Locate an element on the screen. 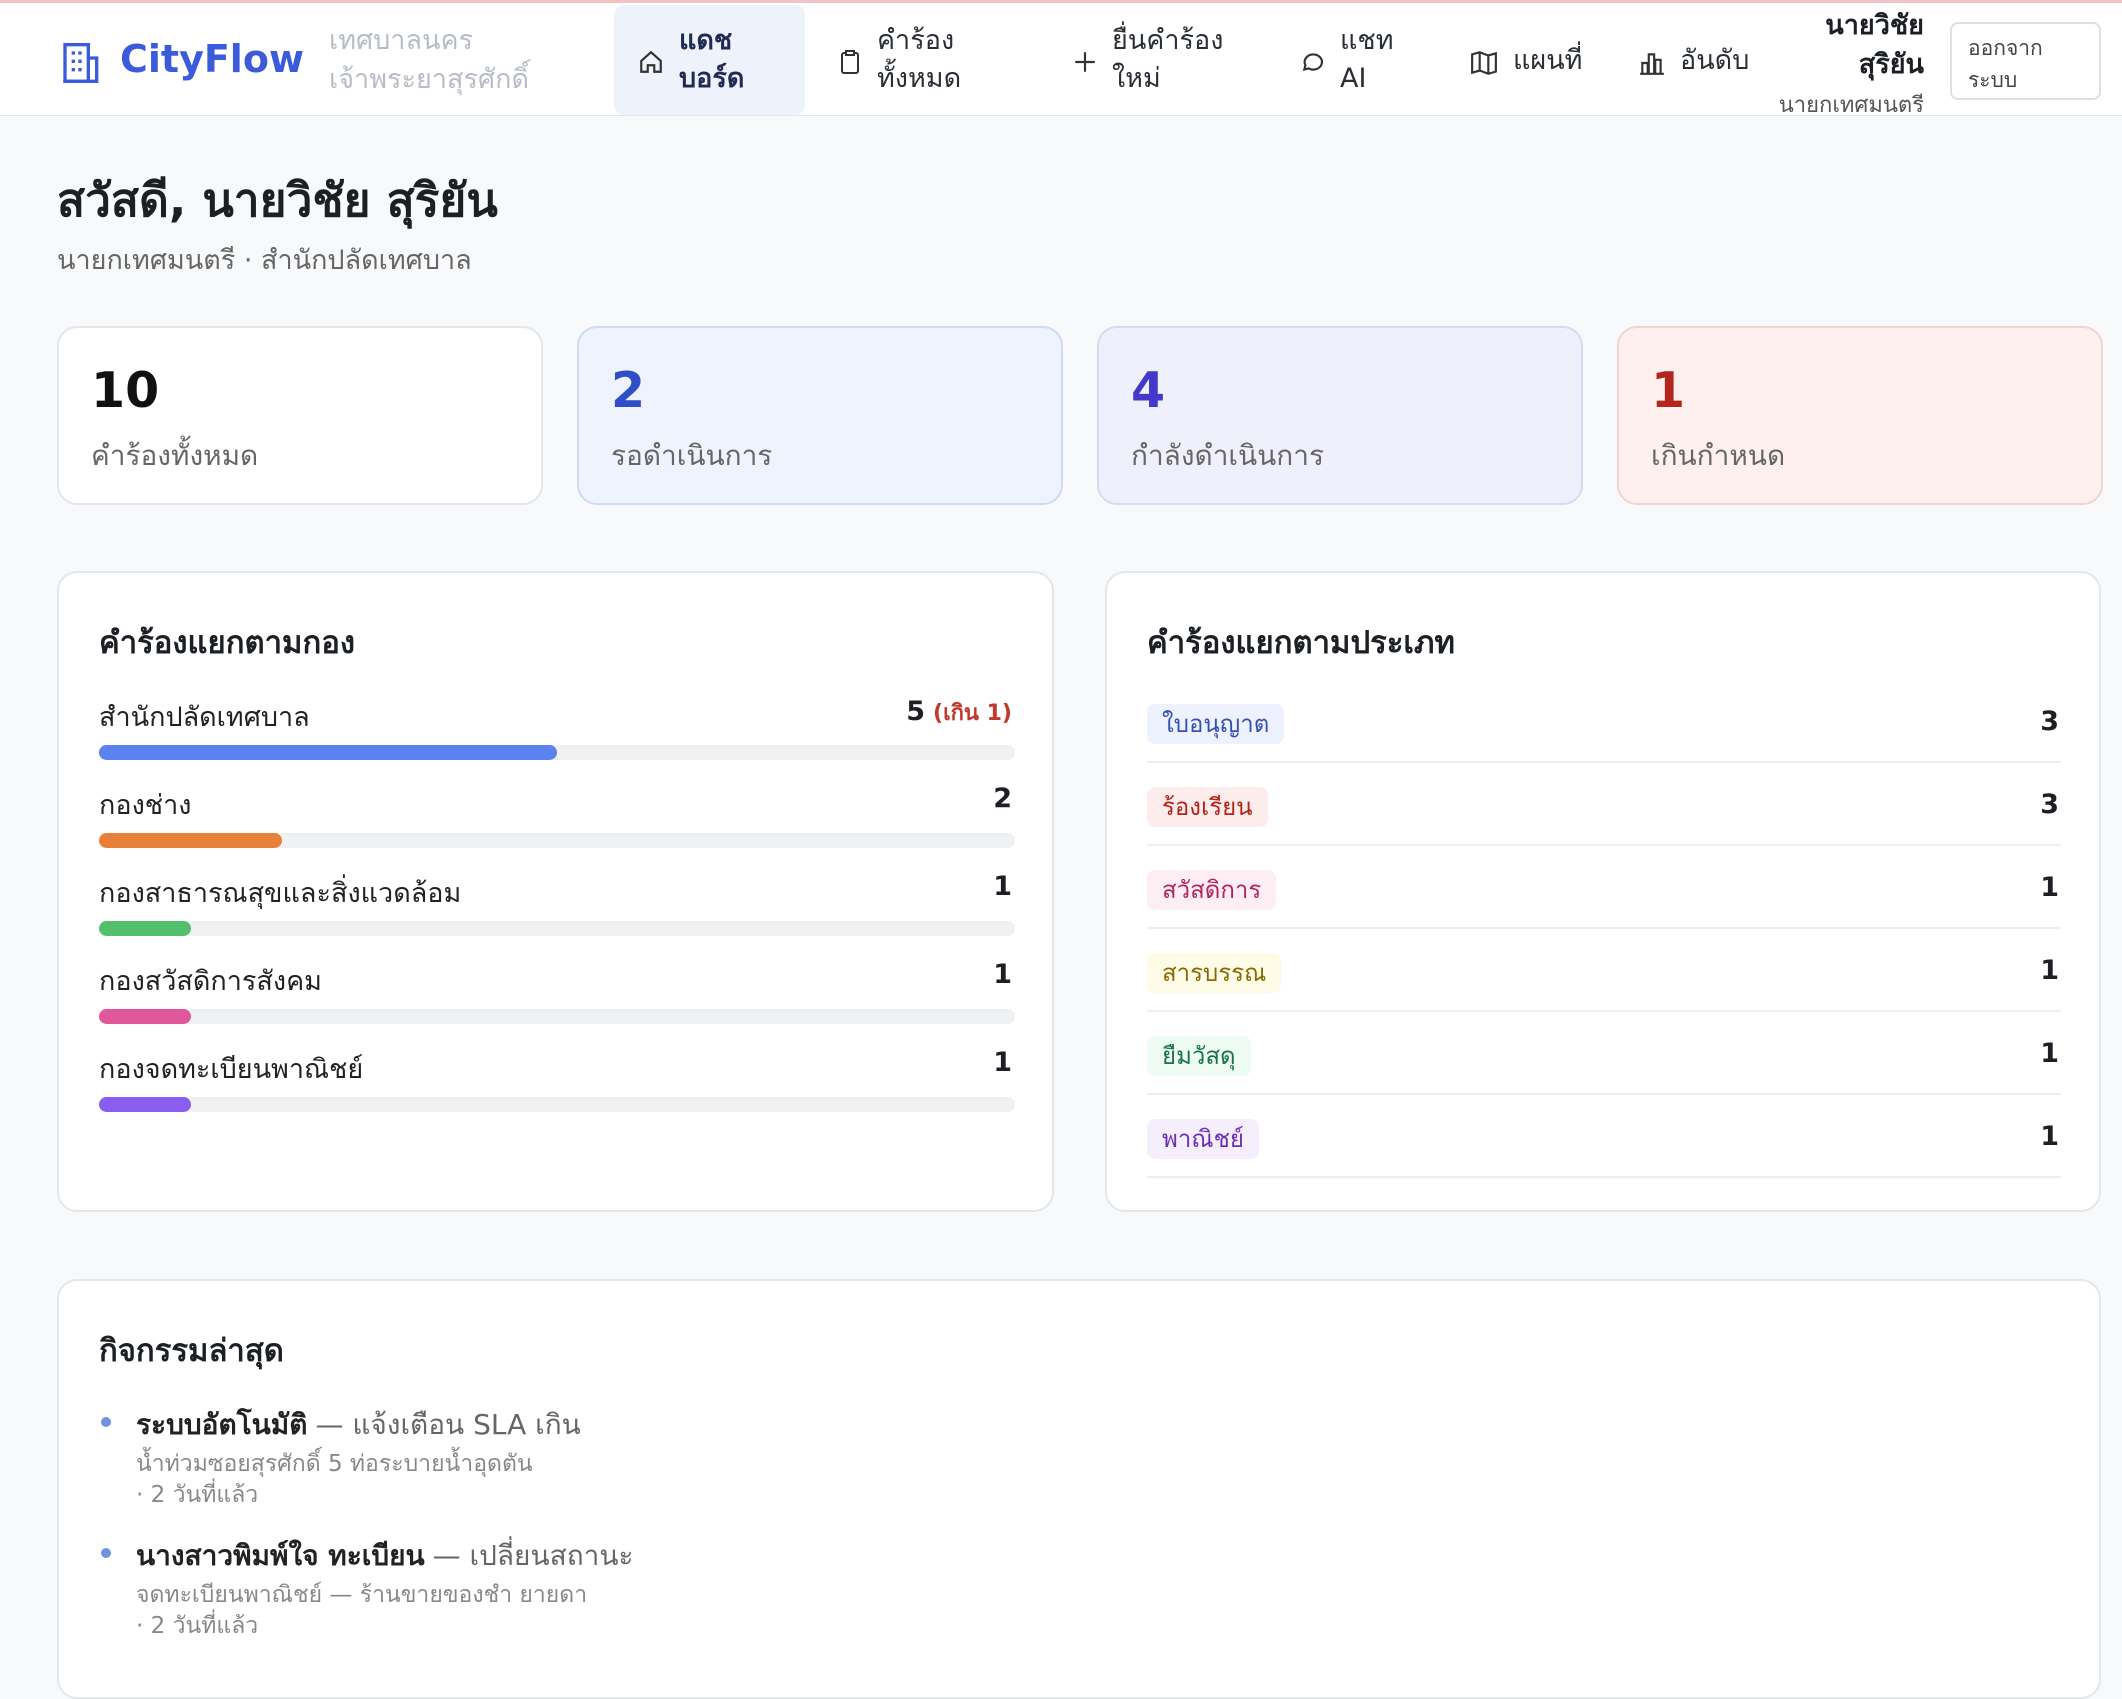 Image resolution: width=2122 pixels, height=1699 pixels. nav-item: อันดับ is located at coordinates (1715, 60).